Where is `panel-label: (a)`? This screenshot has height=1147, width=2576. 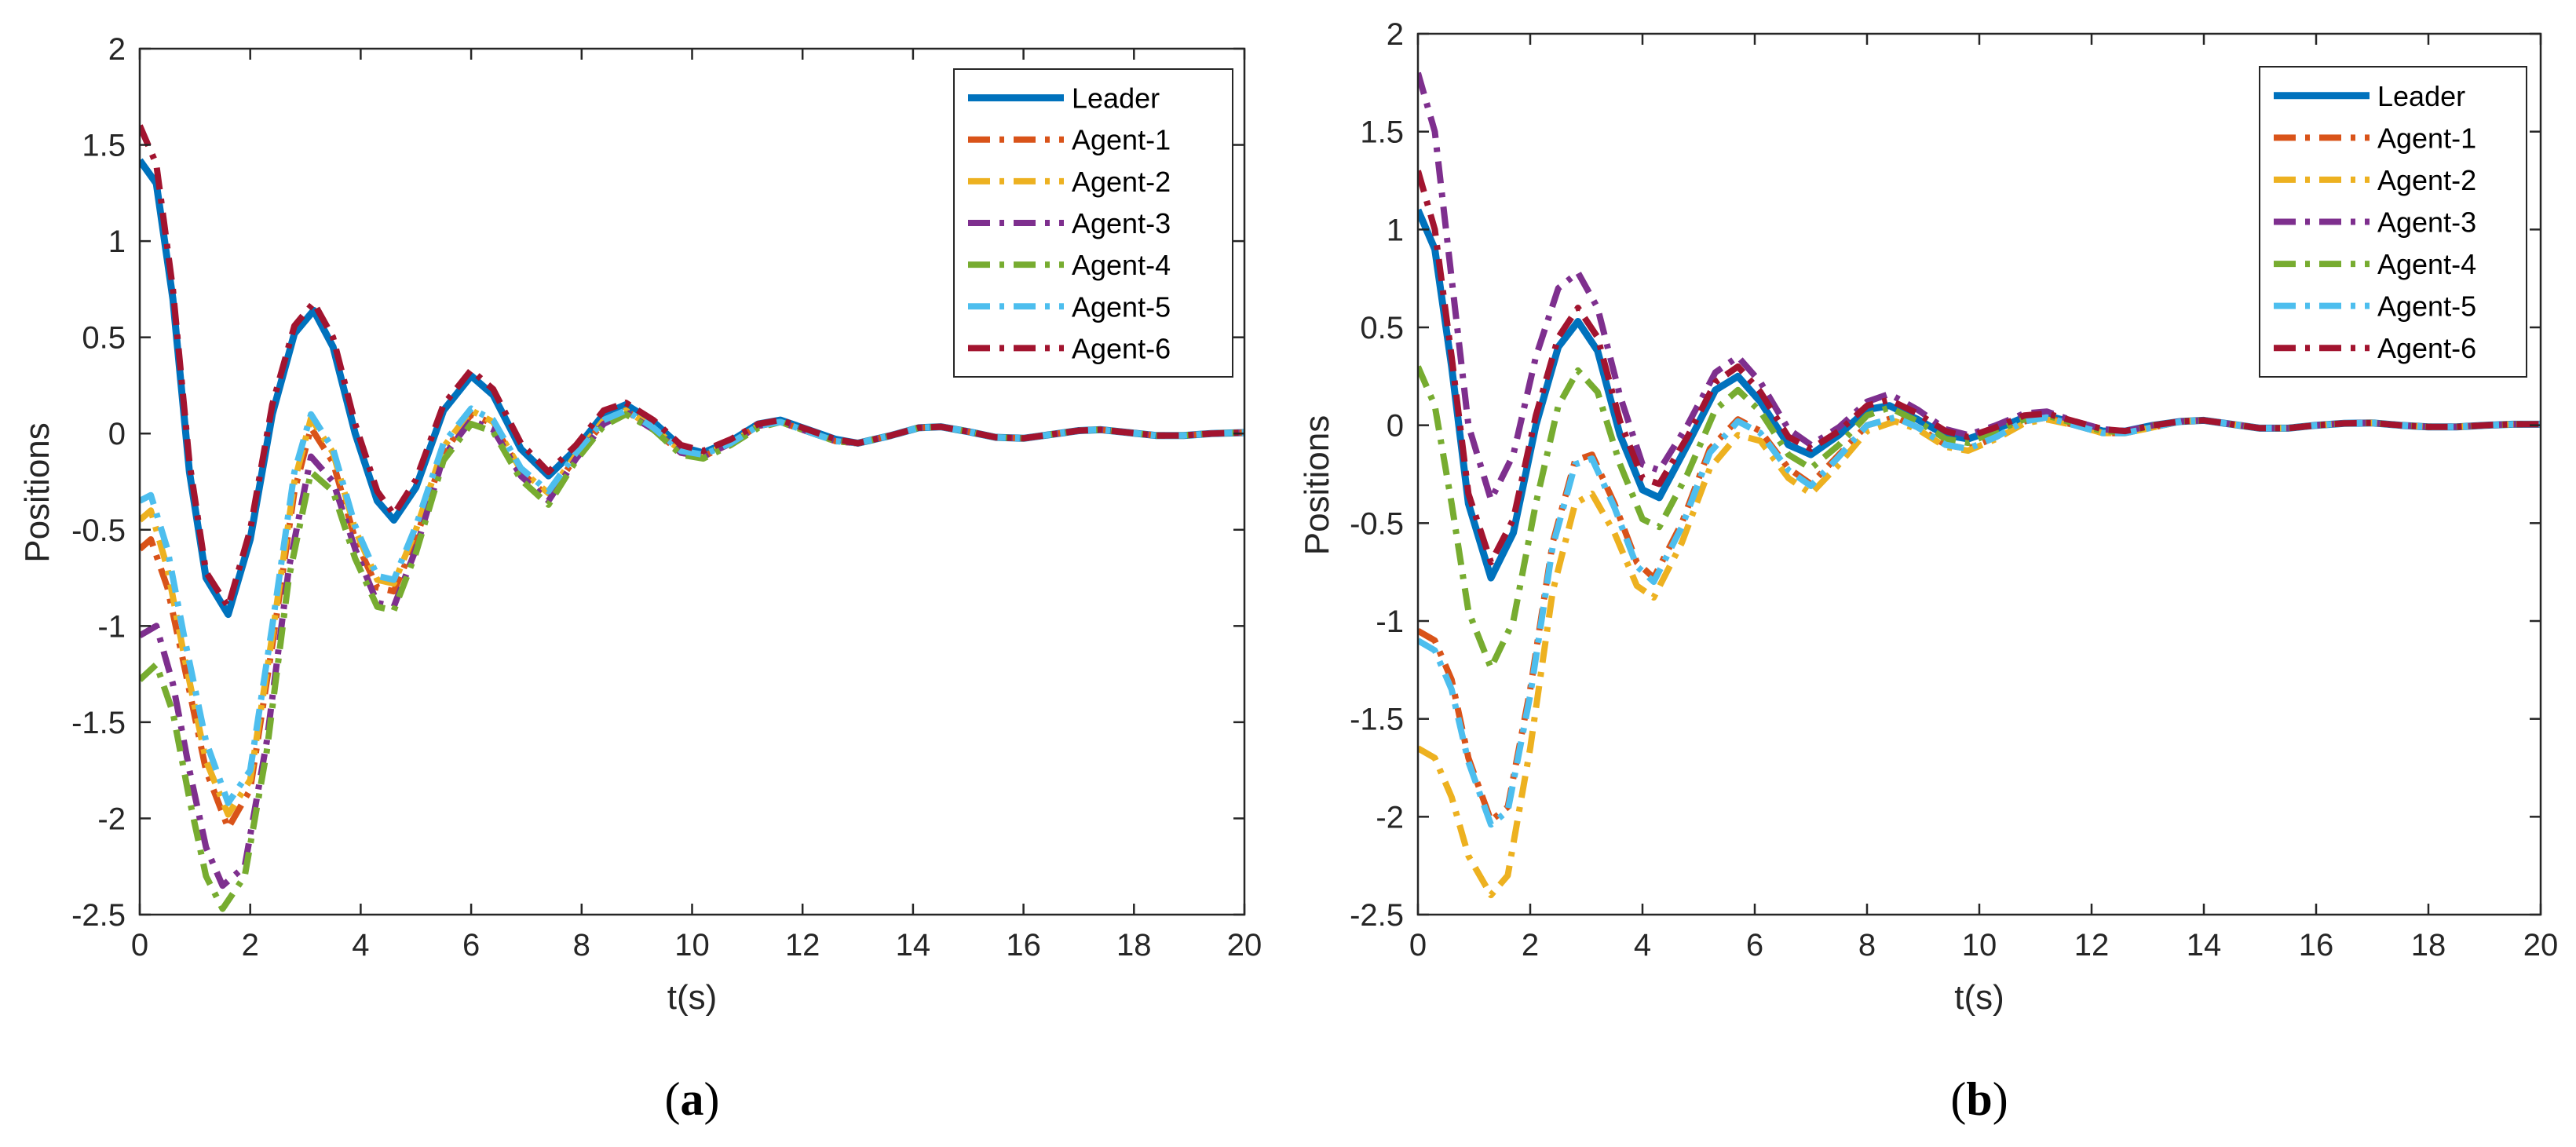 panel-label: (a) is located at coordinates (692, 1099).